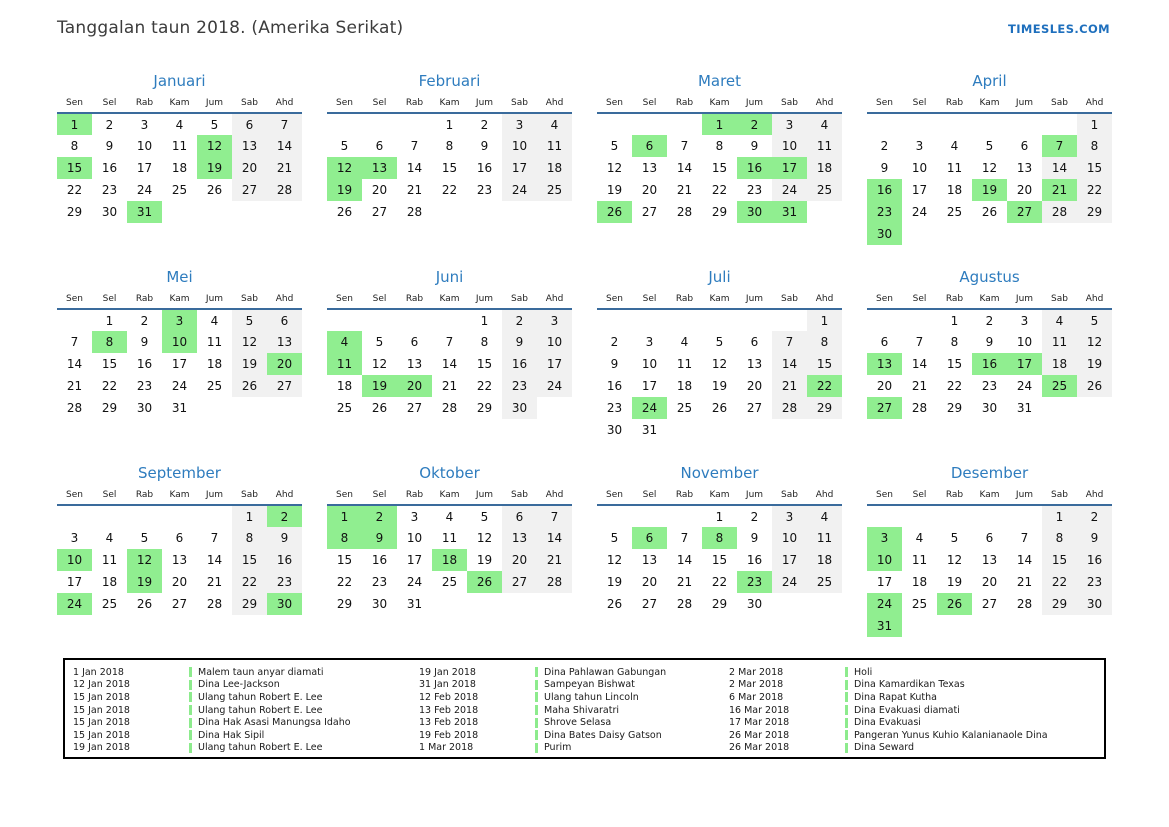  I want to click on weekday-label: Sab, so click(519, 301).